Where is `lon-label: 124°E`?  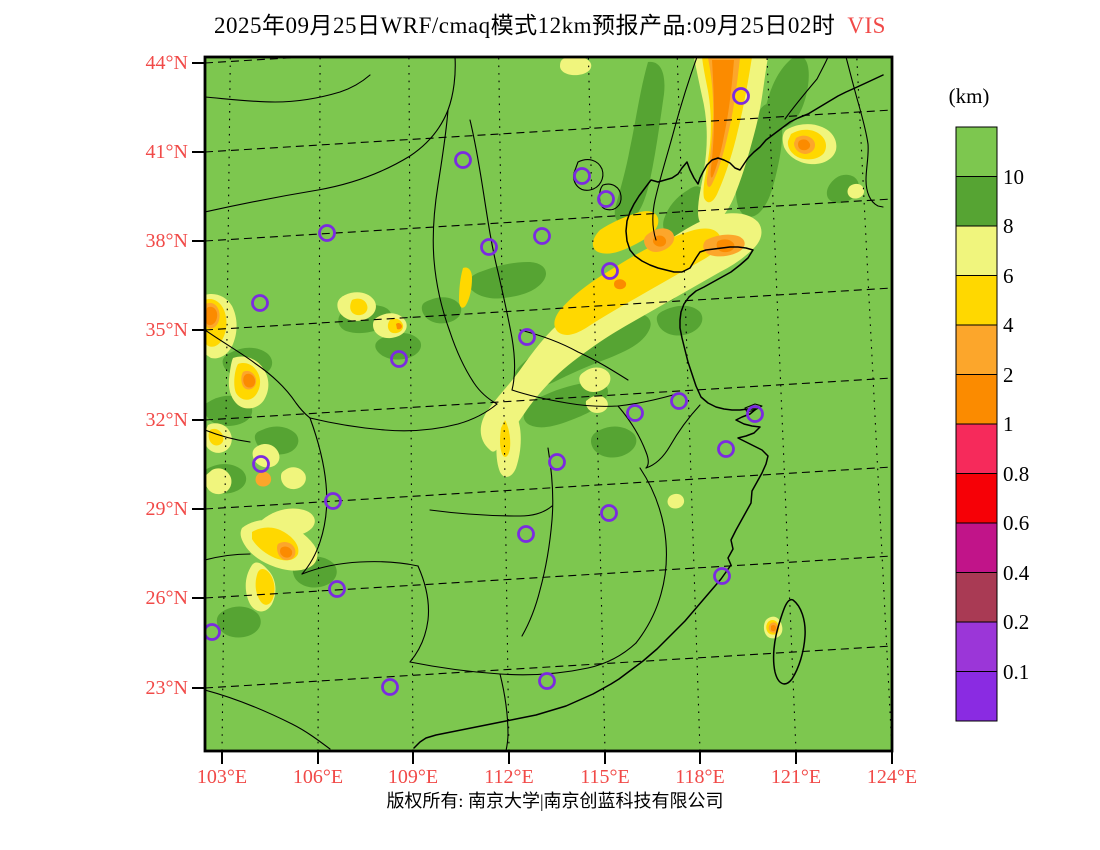 lon-label: 124°E is located at coordinates (892, 777).